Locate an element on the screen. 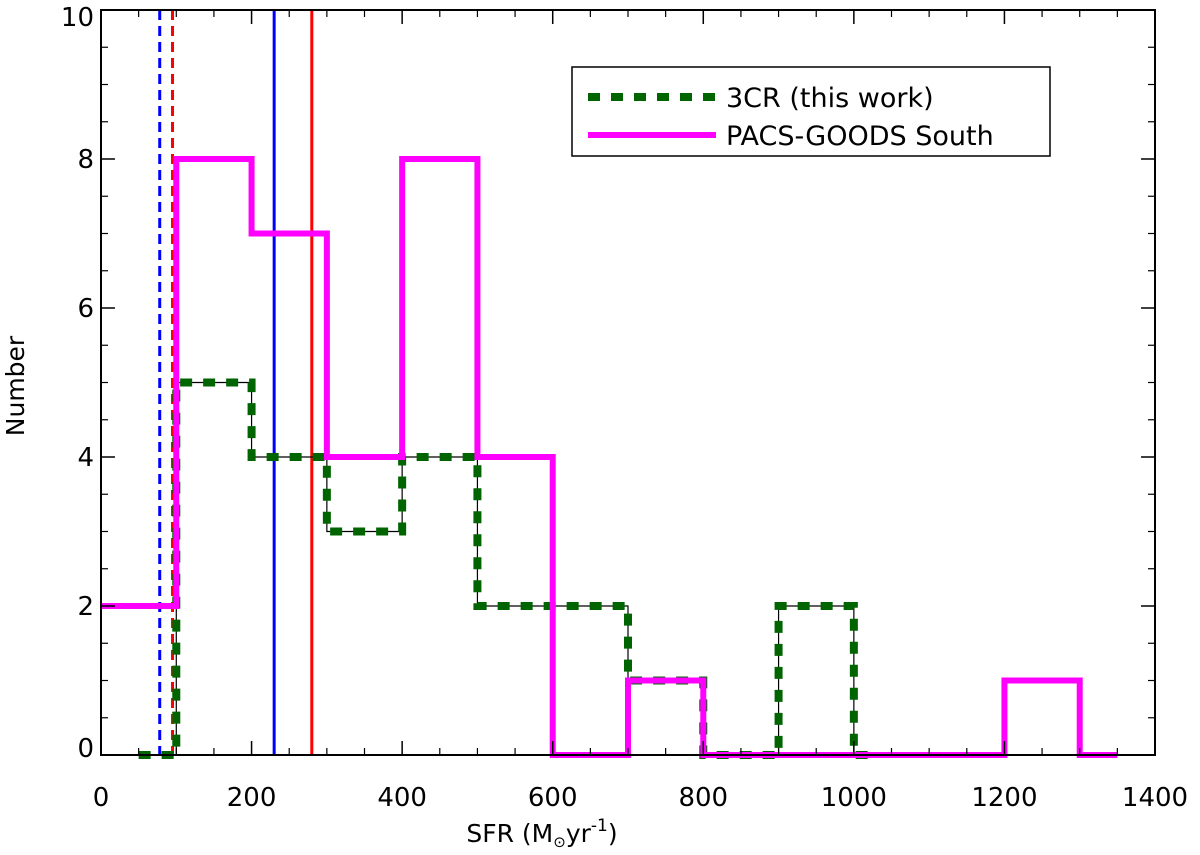  y-tick-label: 8 is located at coordinates (85, 160).